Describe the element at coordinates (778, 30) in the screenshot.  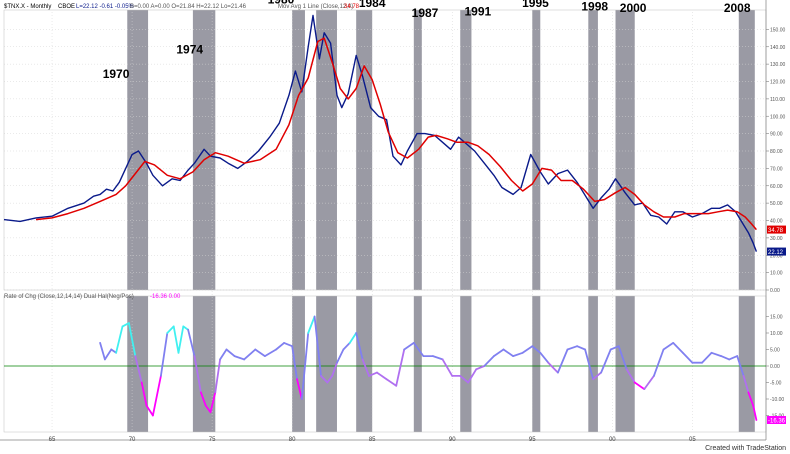
I see `y-tick-label-top: 150.00` at that location.